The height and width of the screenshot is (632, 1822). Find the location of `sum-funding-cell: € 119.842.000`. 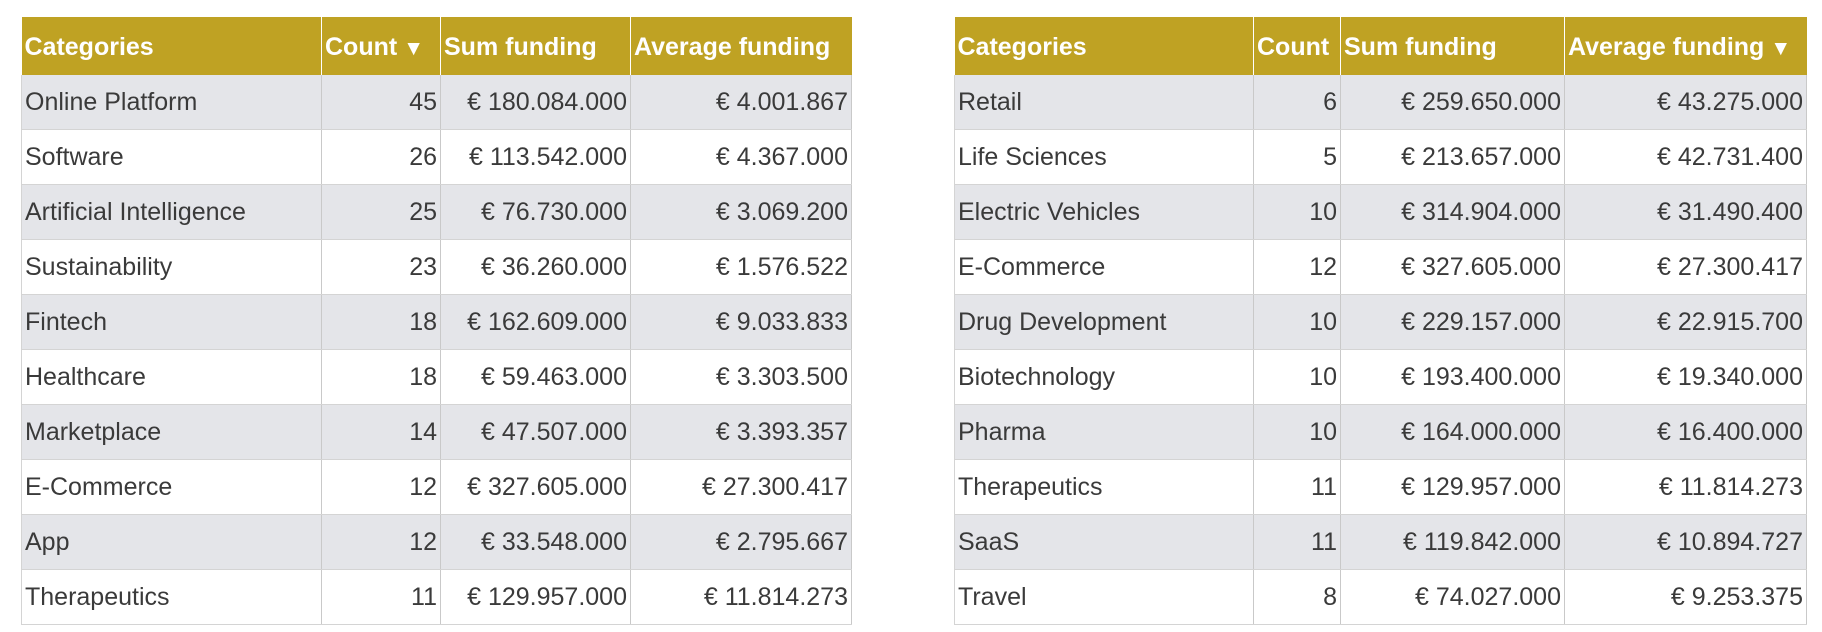

sum-funding-cell: € 119.842.000 is located at coordinates (1452, 542).